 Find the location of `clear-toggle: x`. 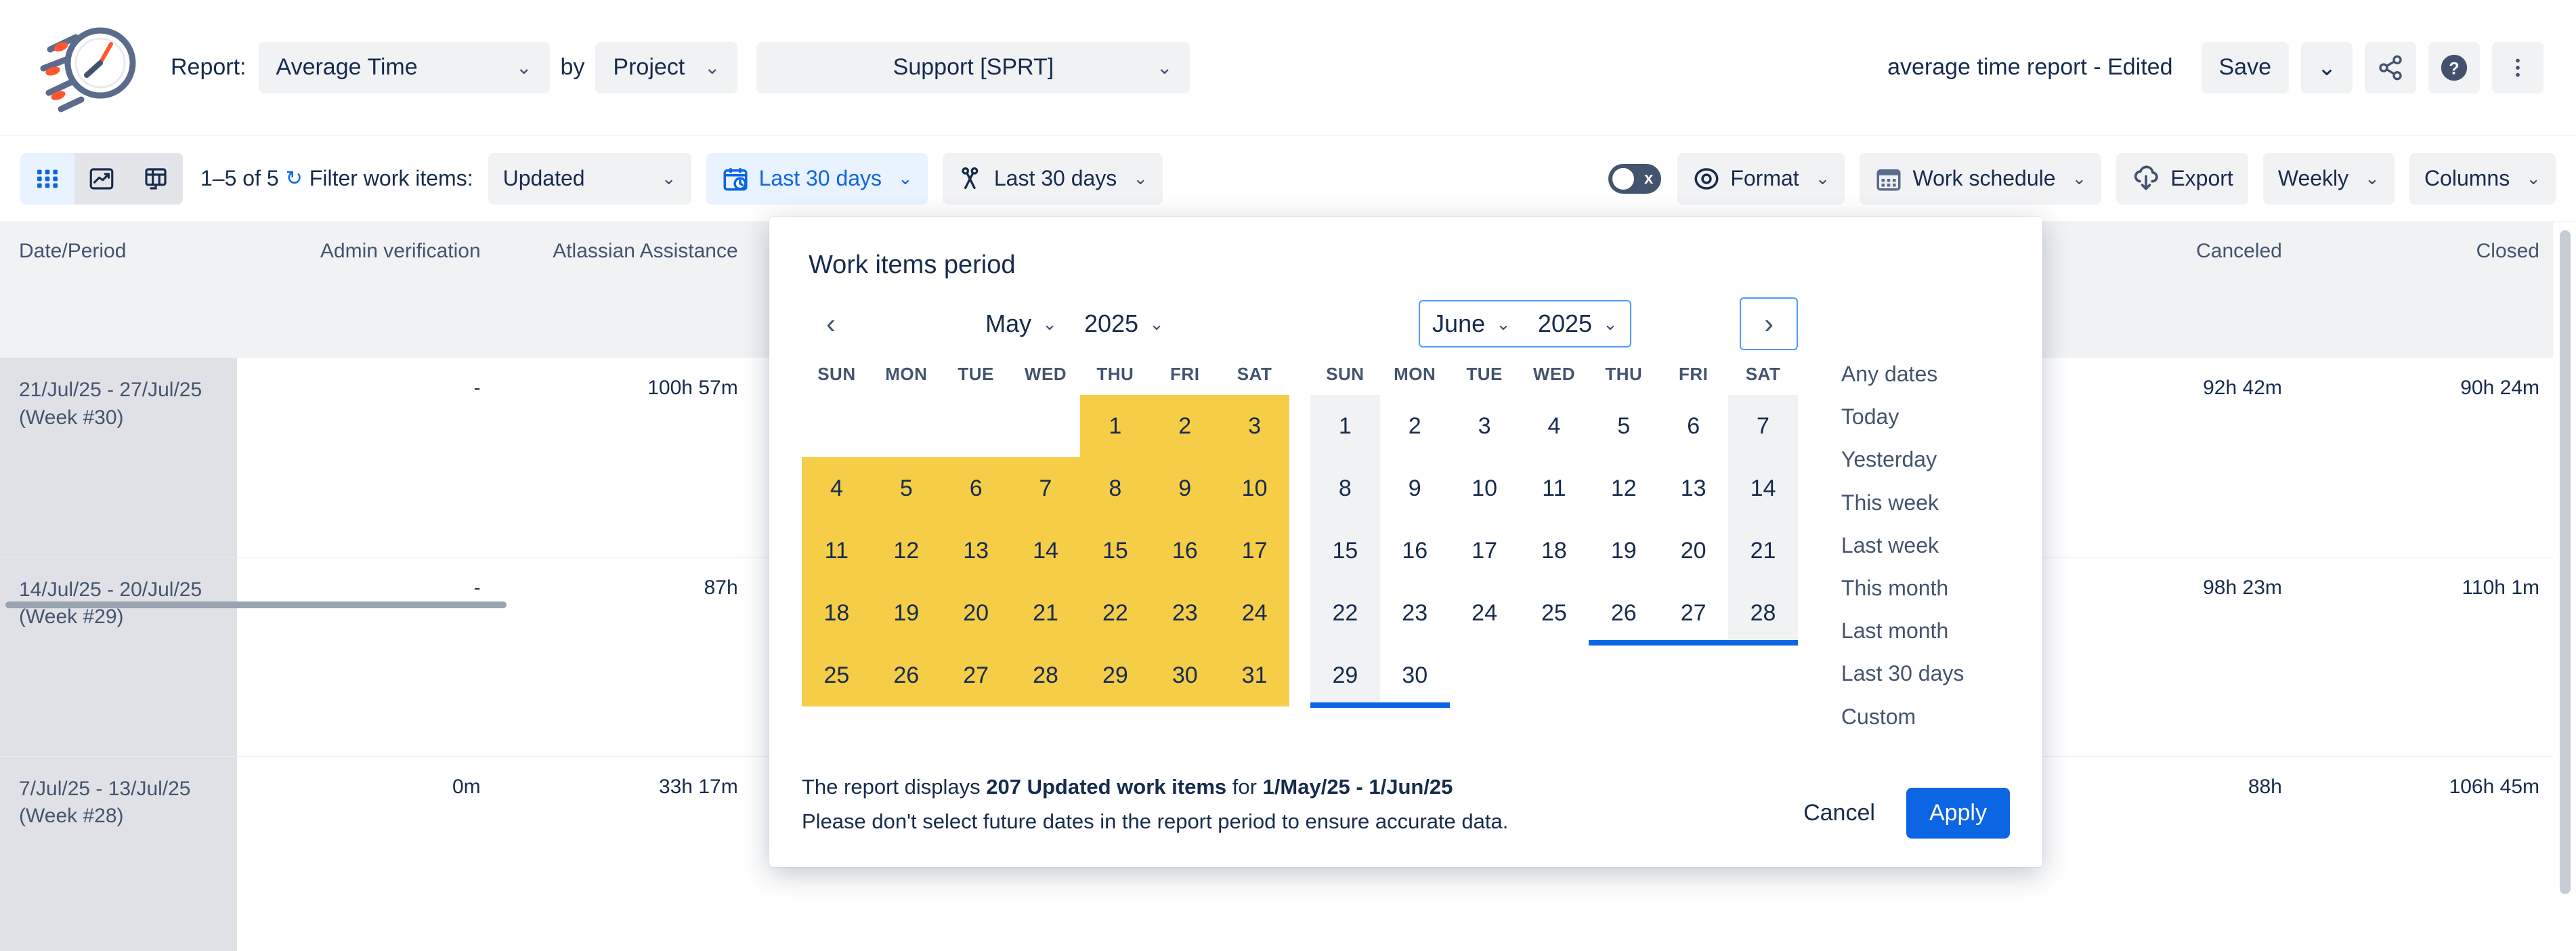

clear-toggle: x is located at coordinates (1635, 178).